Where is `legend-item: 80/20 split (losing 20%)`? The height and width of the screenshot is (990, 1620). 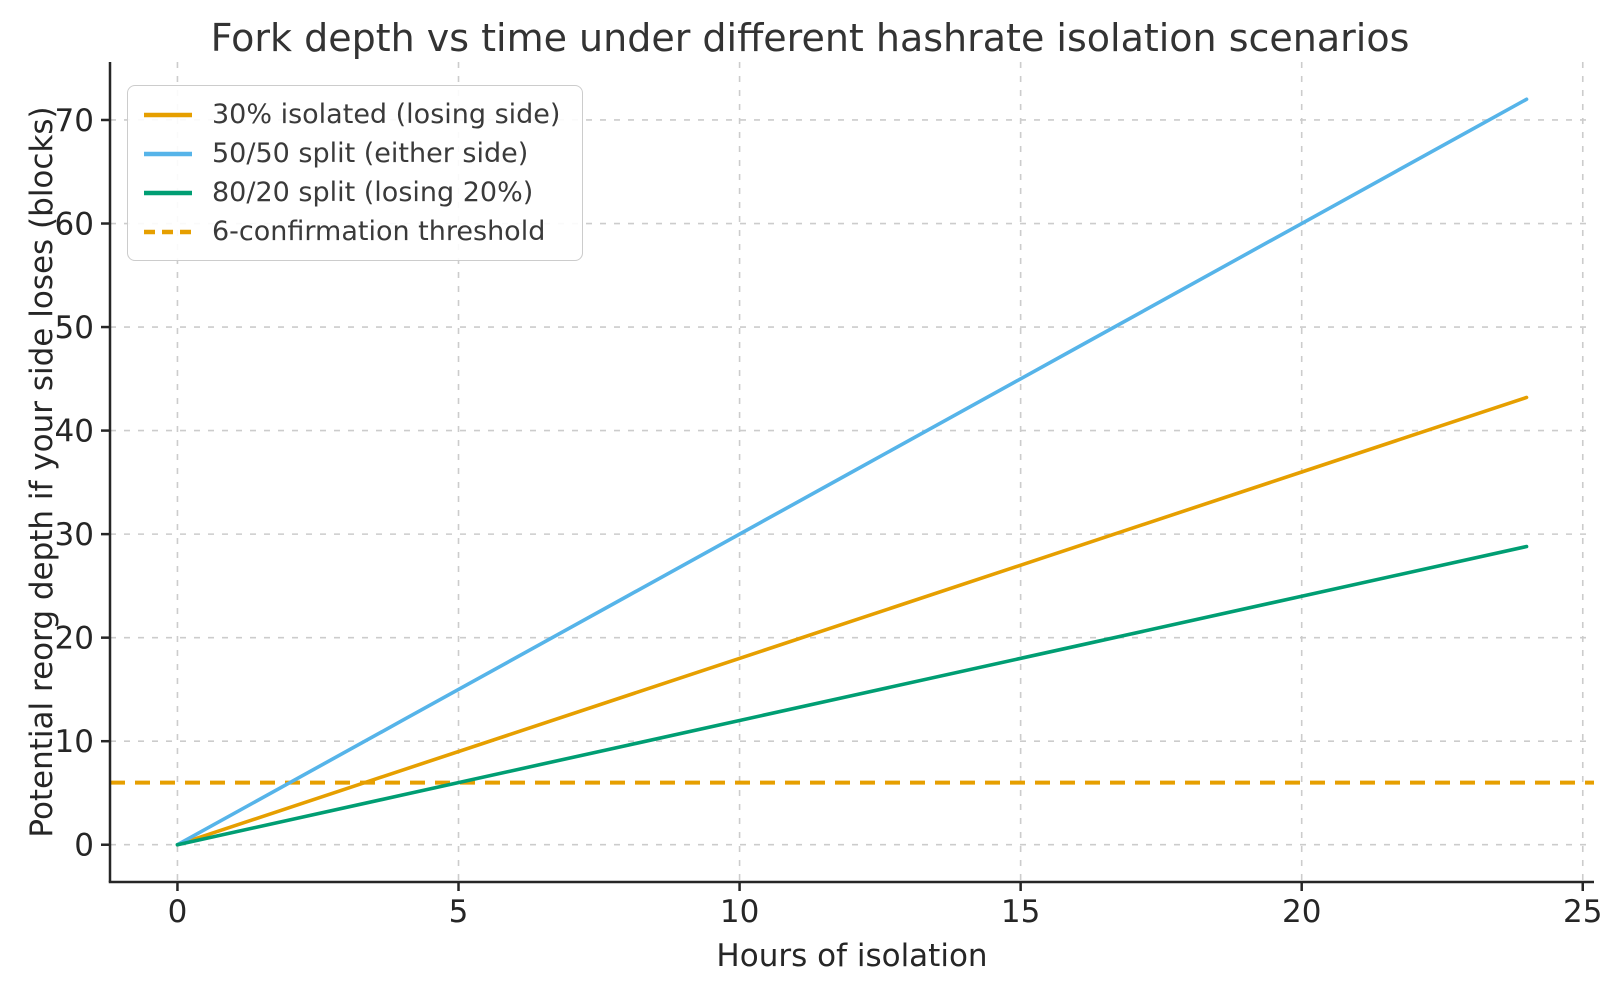
legend-item: 80/20 split (losing 20%) is located at coordinates (351, 192).